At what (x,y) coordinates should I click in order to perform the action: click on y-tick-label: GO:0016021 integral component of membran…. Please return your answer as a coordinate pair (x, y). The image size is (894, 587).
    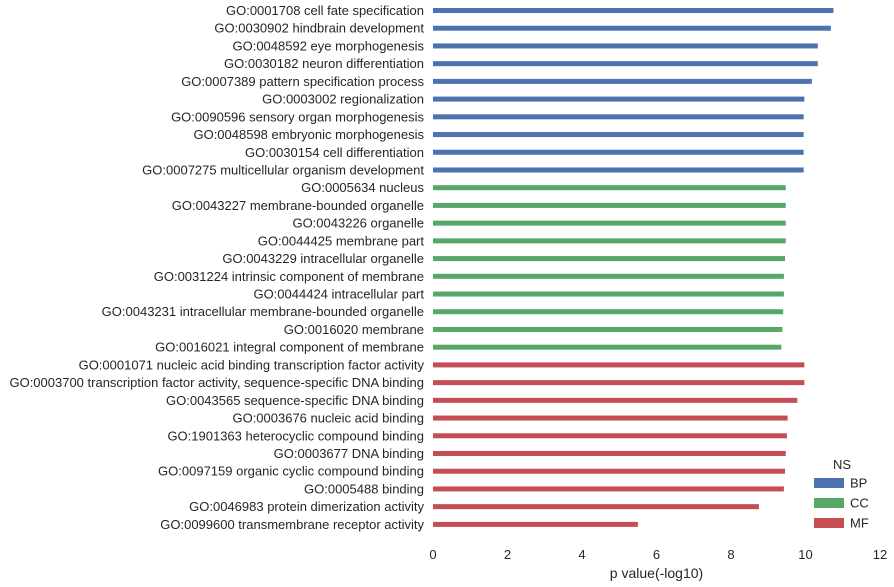
    Looking at the image, I should click on (289, 347).